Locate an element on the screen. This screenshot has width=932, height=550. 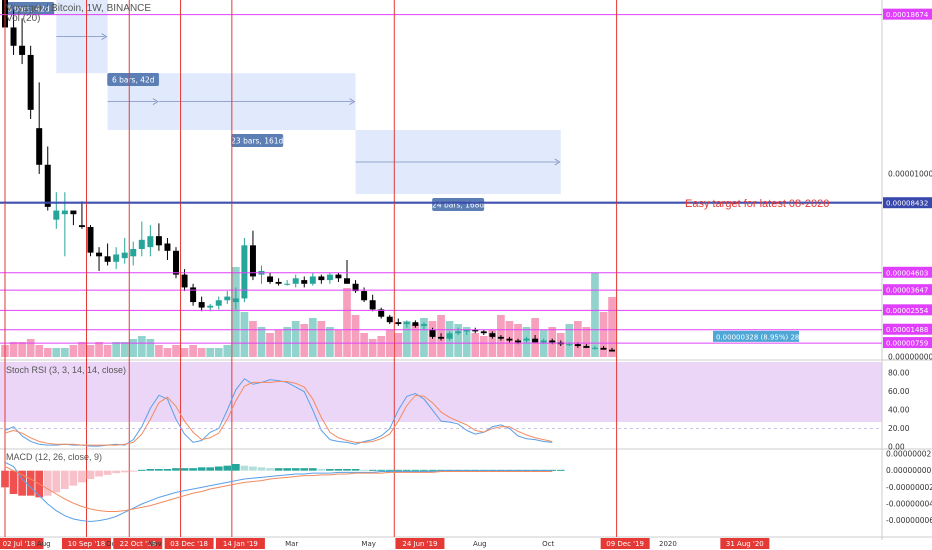
stoch-k-line is located at coordinates (278, 412).